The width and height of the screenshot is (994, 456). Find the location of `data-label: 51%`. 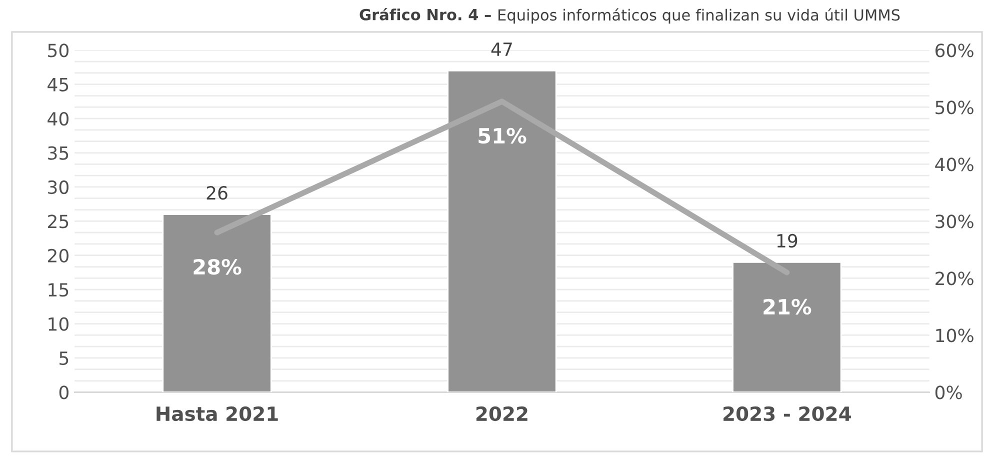

data-label: 51% is located at coordinates (502, 136).